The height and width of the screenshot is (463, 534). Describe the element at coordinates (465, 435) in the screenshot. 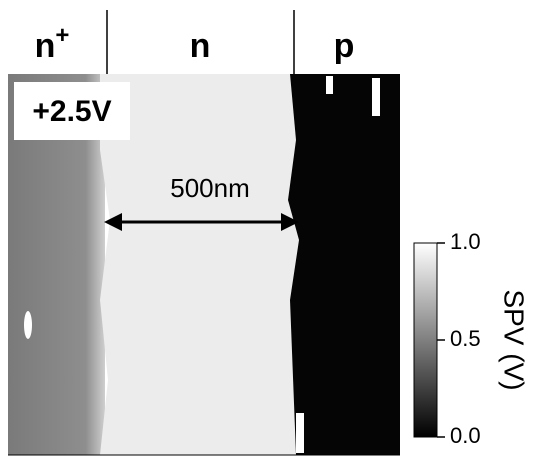

I see `tick-label: 0.0` at that location.